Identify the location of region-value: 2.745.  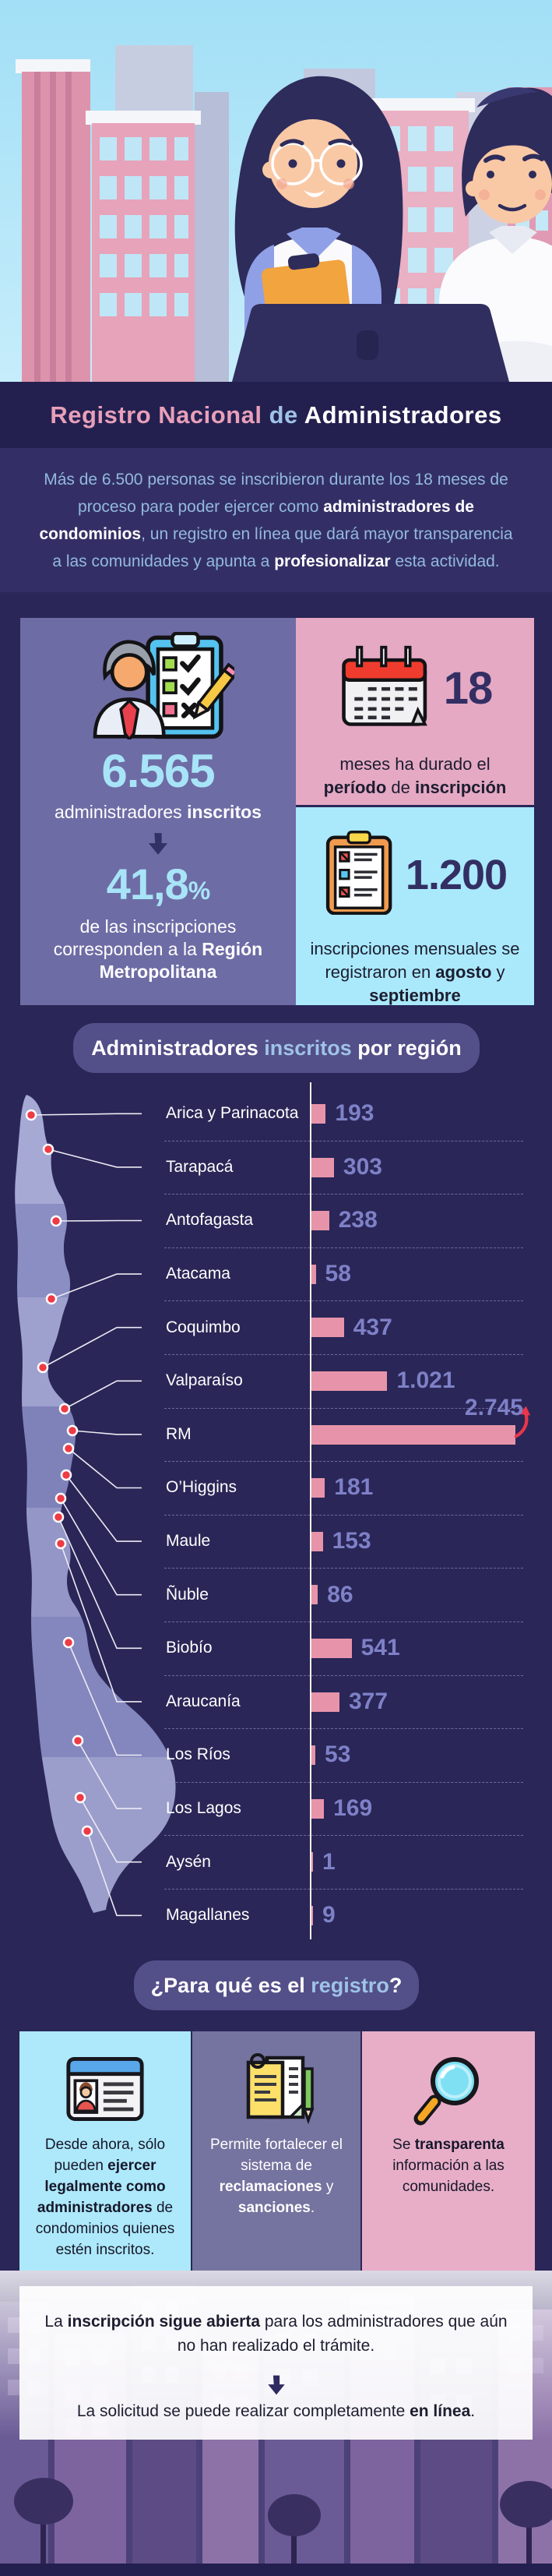
(493, 1407).